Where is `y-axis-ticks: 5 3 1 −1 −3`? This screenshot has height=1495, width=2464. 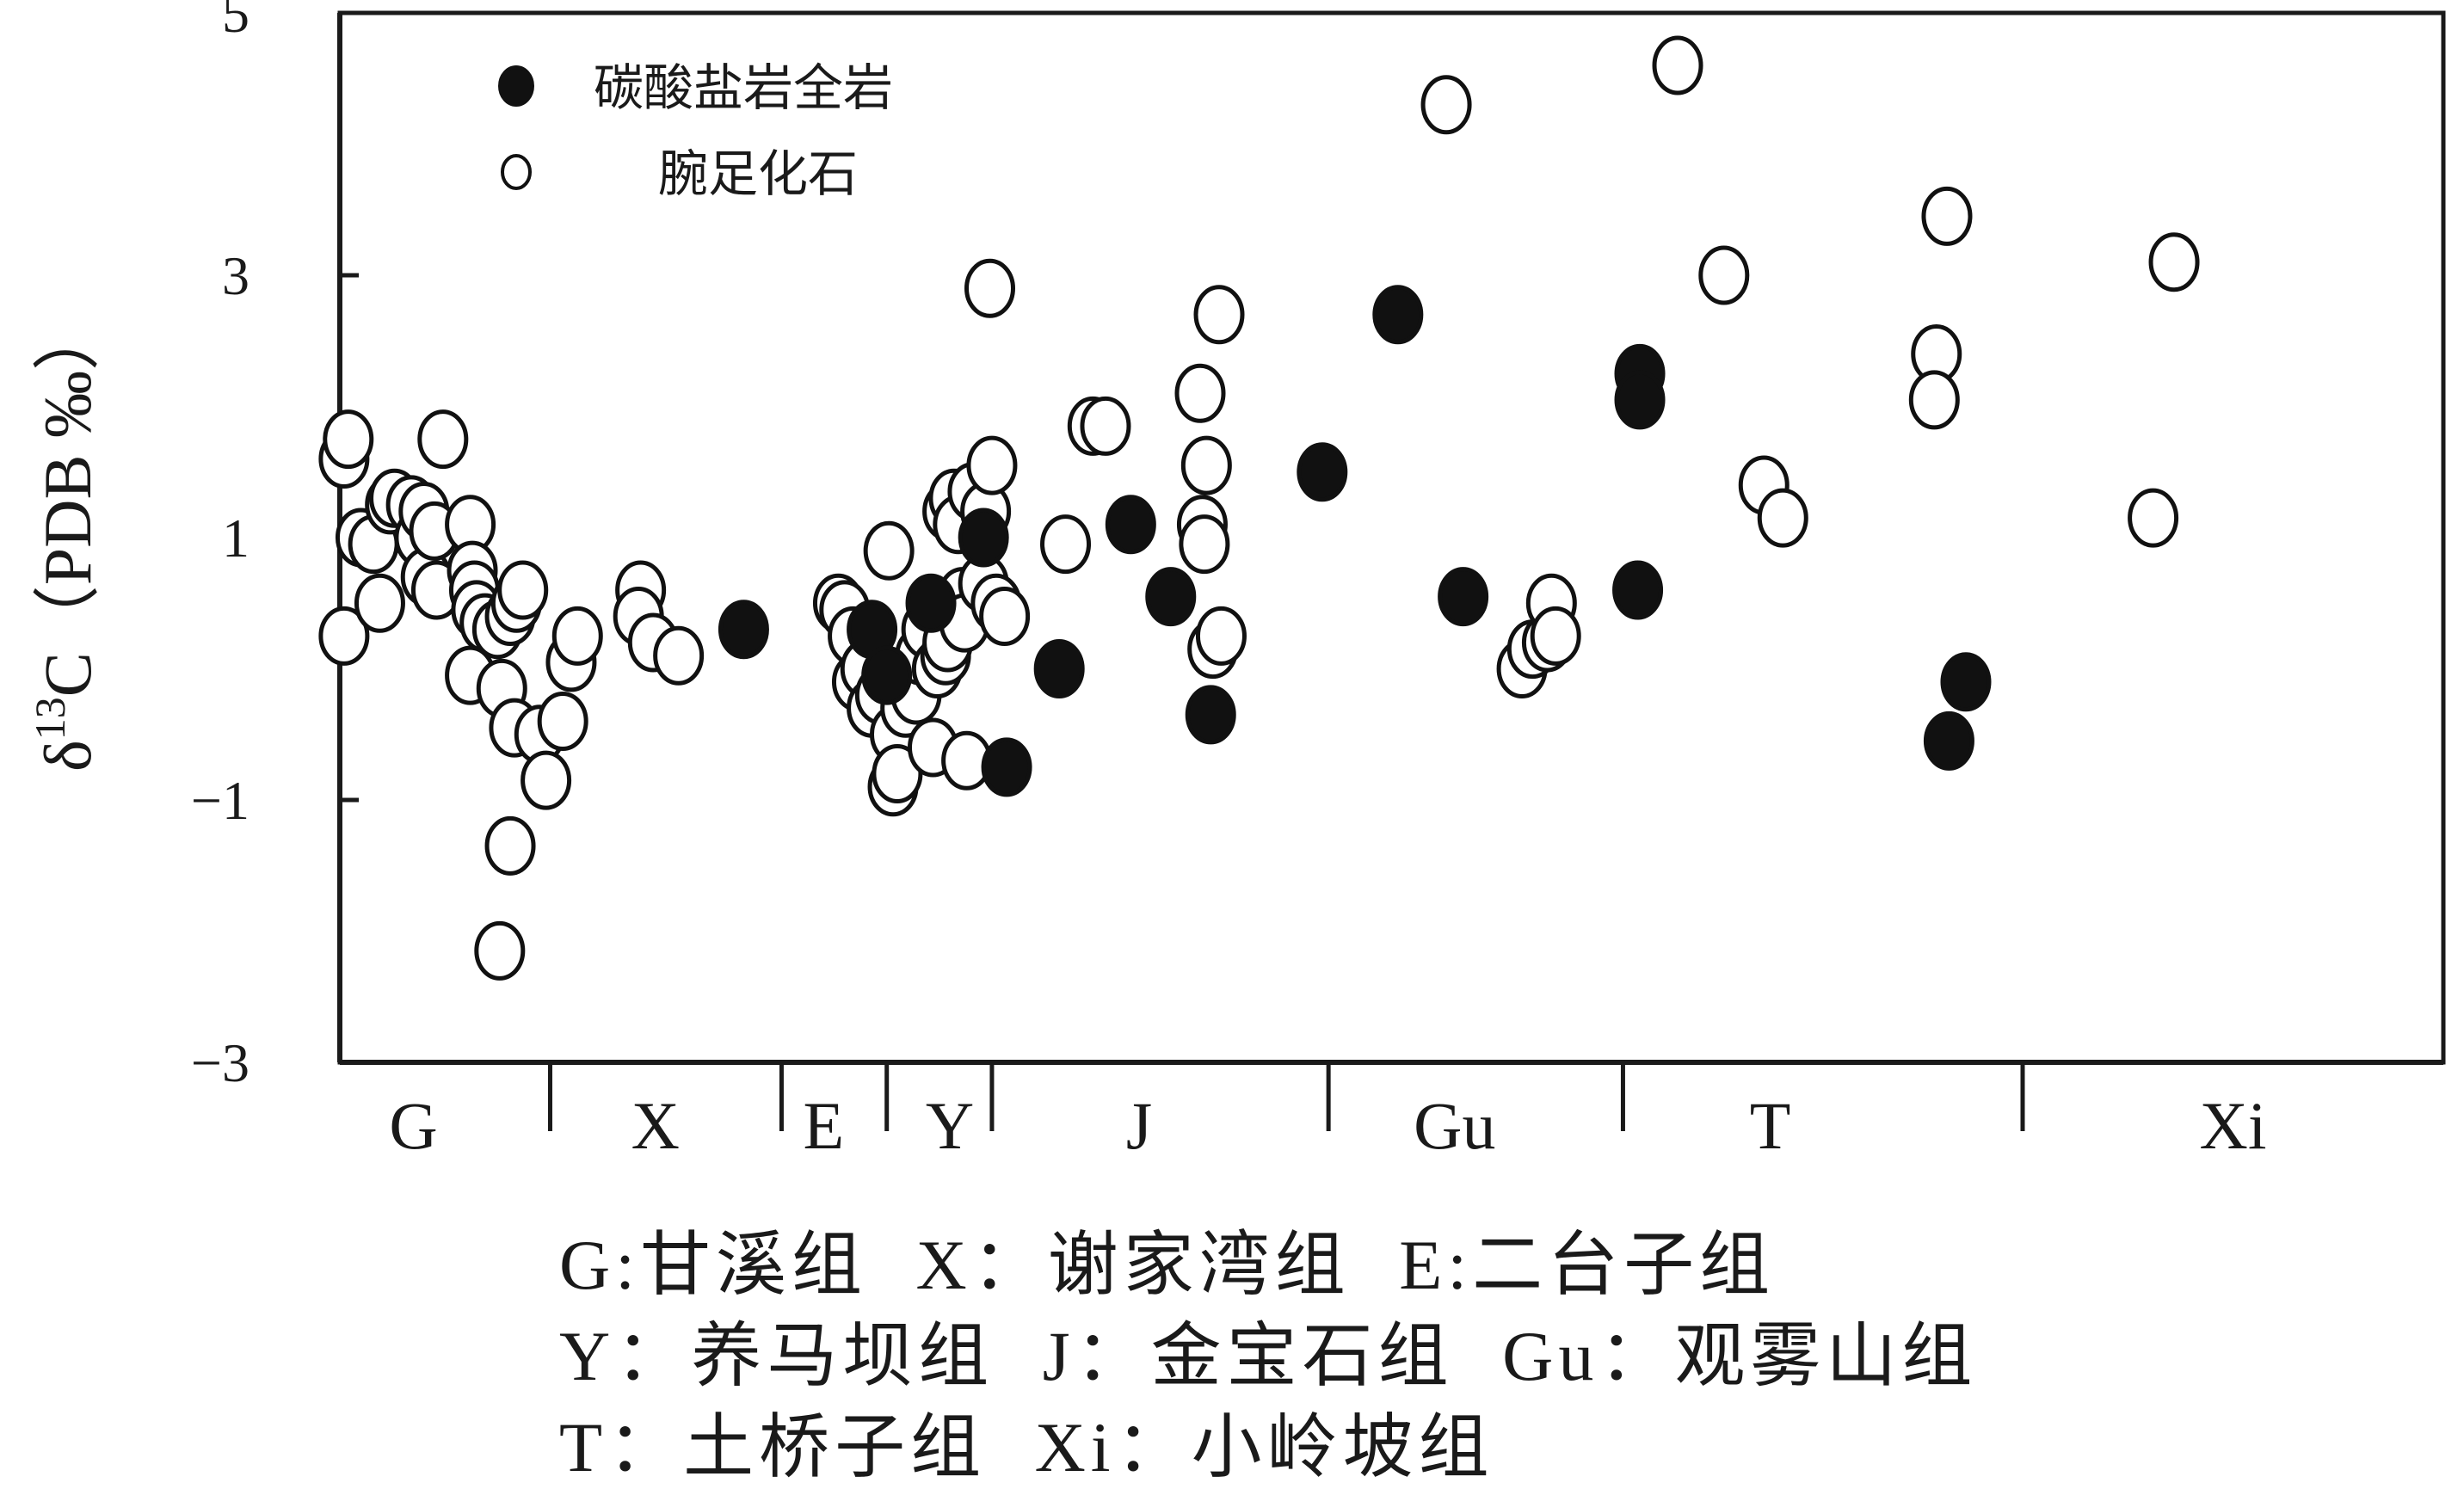
y-axis-ticks: 5 3 1 −1 −3 is located at coordinates (275, 546).